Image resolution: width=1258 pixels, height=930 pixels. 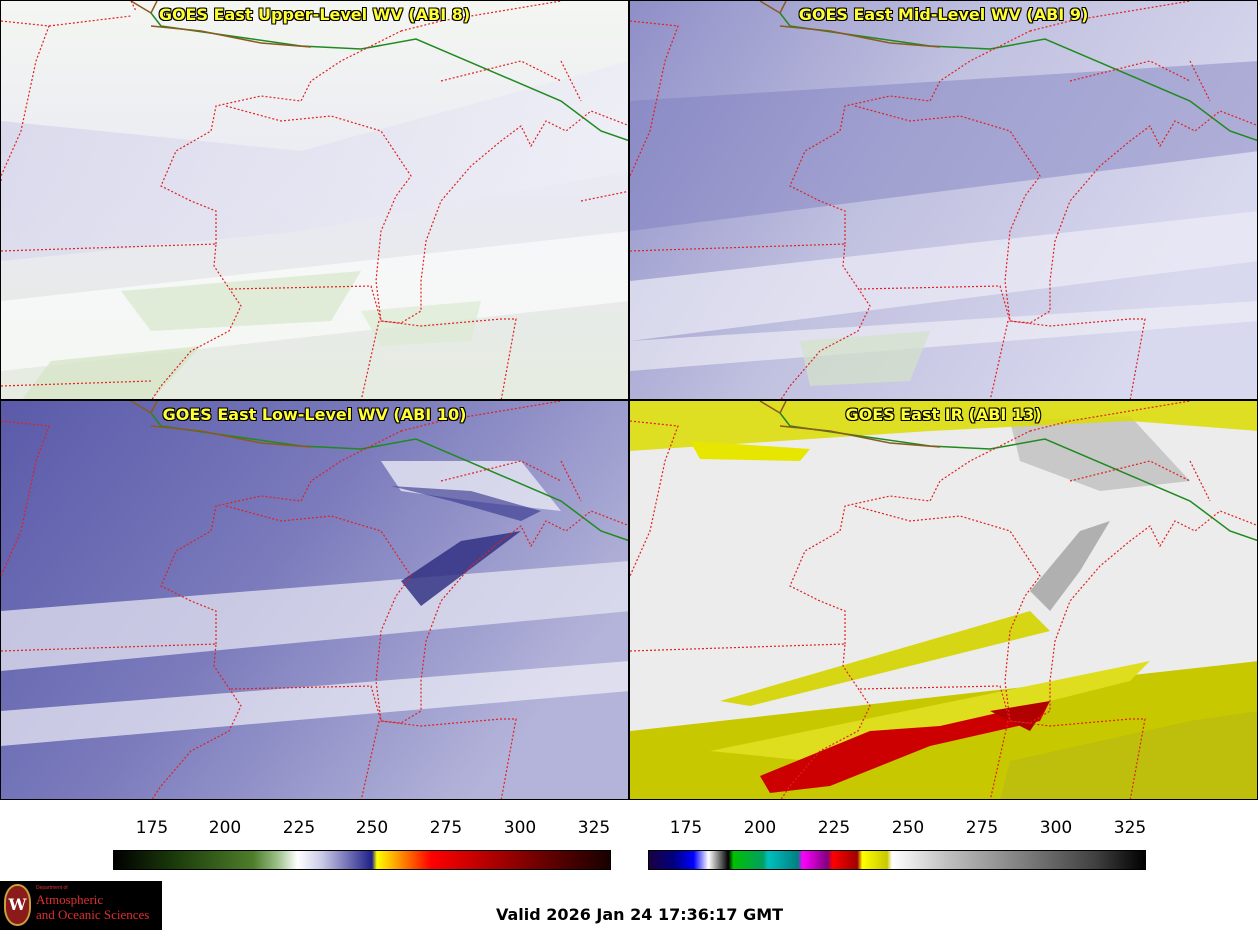 What do you see at coordinates (52, 888) in the screenshot?
I see `logo-dept-text: Department of` at bounding box center [52, 888].